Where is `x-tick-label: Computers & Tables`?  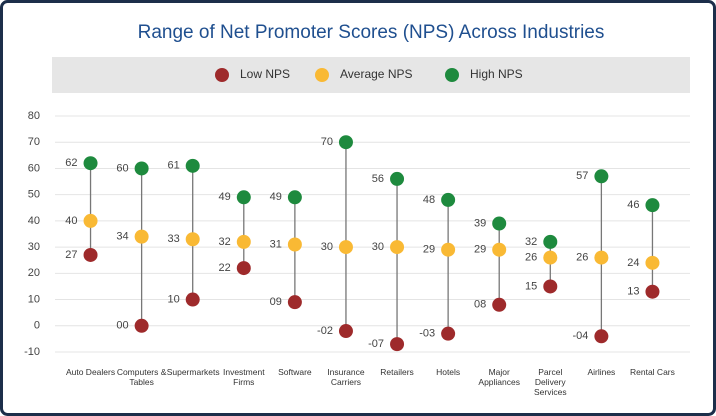
x-tick-label: Computers & Tables is located at coordinates (141, 377).